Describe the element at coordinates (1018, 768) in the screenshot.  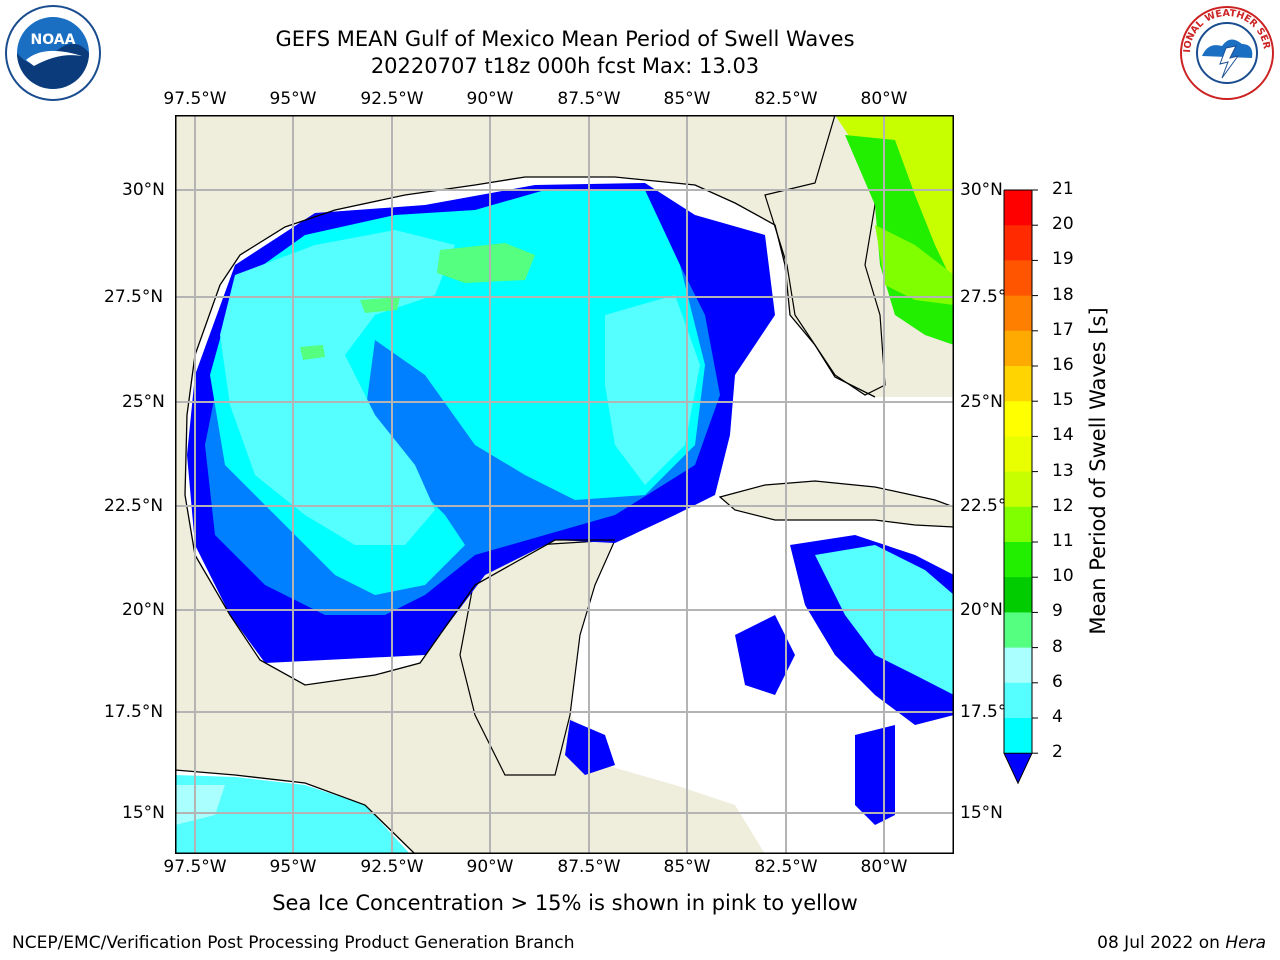
I see `colorbar-extend-triangle` at that location.